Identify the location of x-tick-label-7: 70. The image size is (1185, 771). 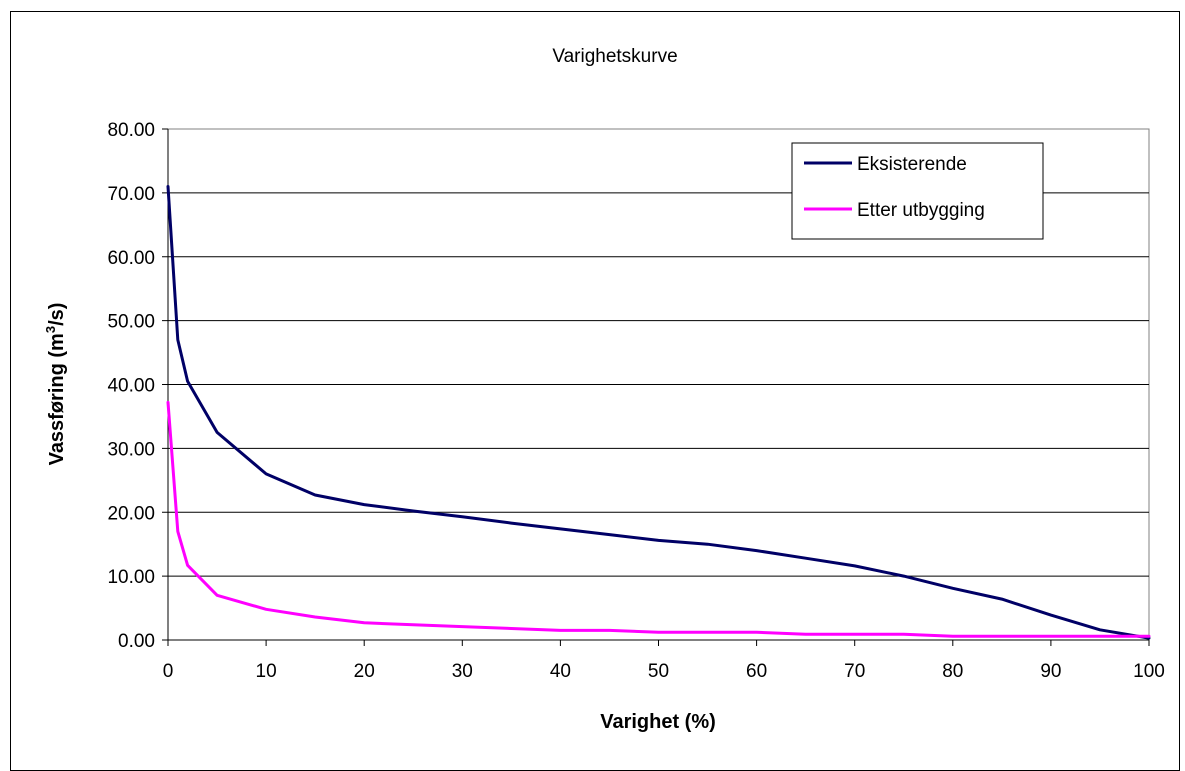
(854, 671).